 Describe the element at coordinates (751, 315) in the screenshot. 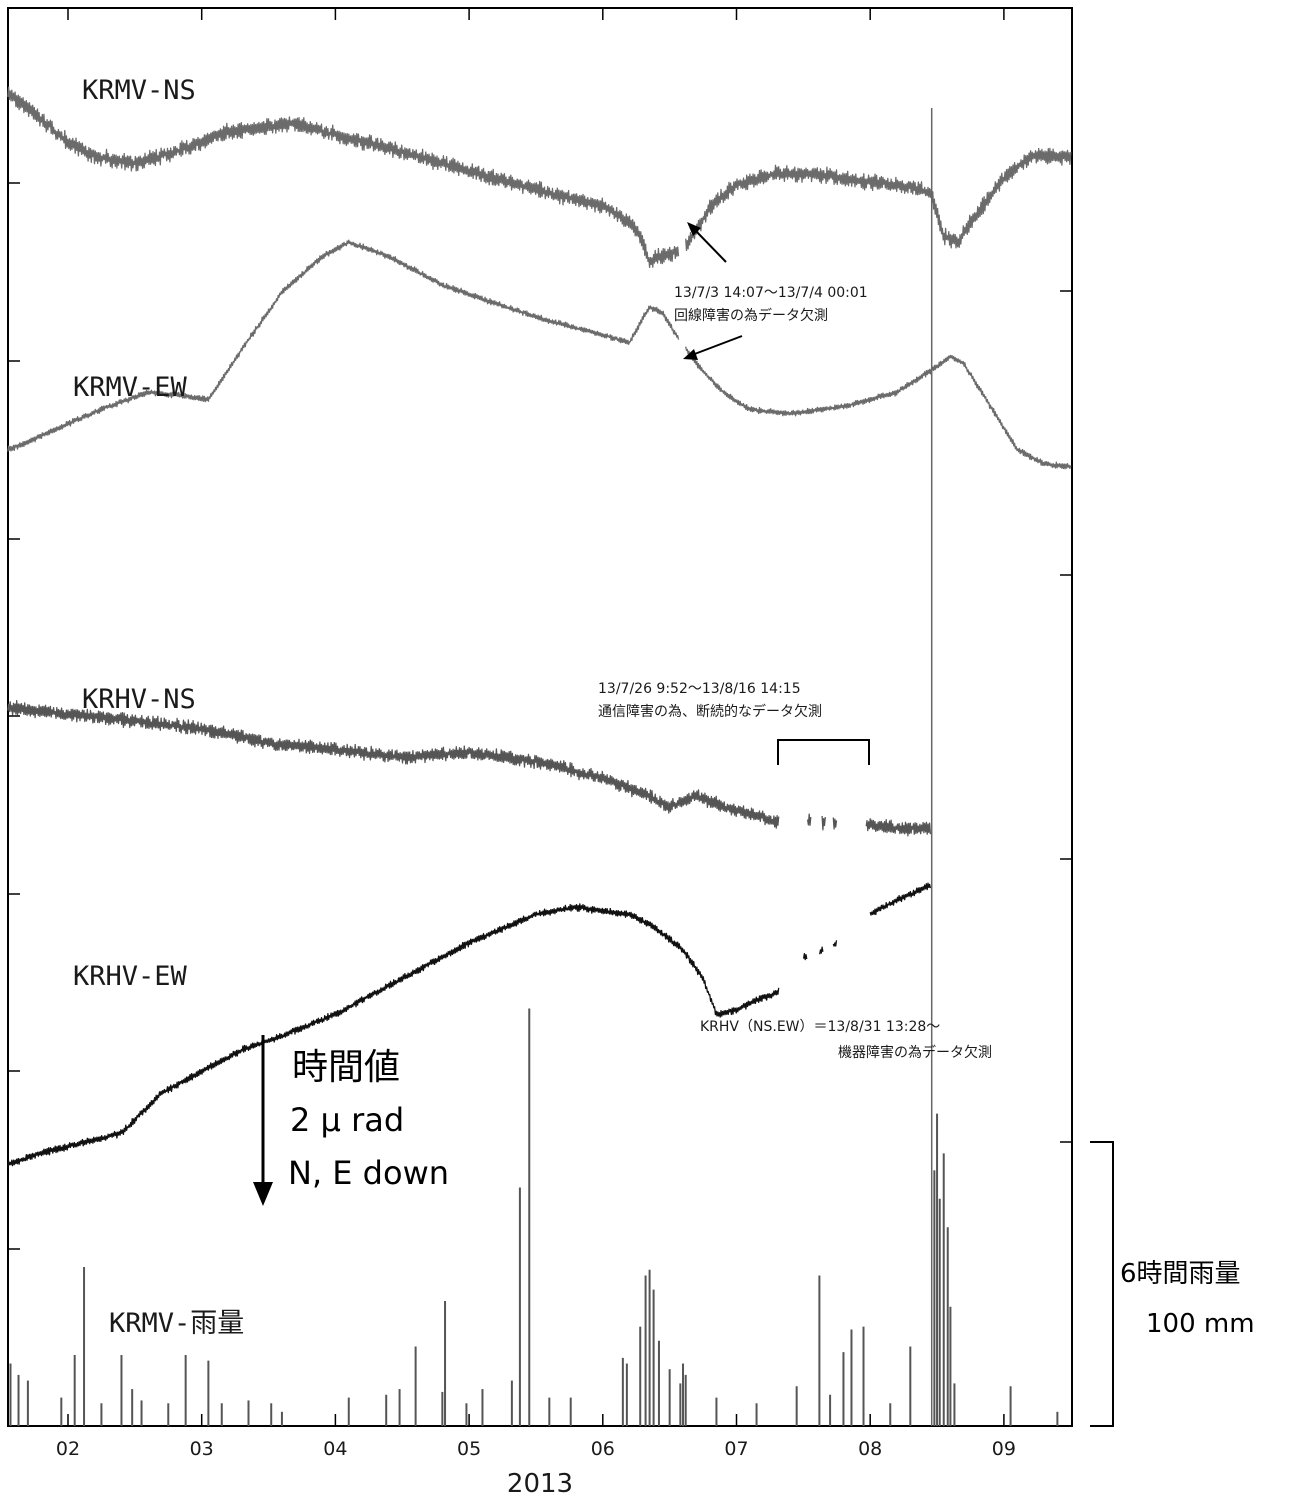

I see `note-krmv-gap-2: 回線障害の為データ欠測` at that location.